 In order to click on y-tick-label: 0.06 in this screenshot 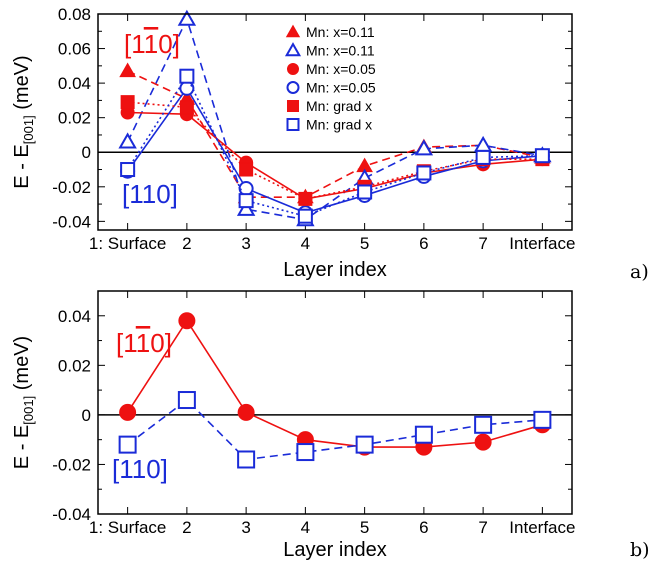, I will do `click(74, 49)`.